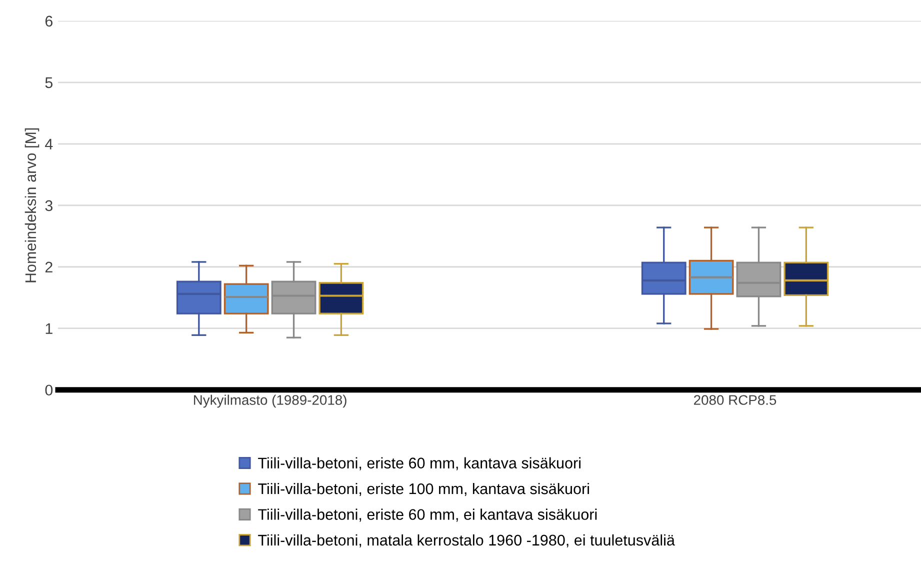  What do you see at coordinates (48, 267) in the screenshot?
I see `y-tick-label: 2` at bounding box center [48, 267].